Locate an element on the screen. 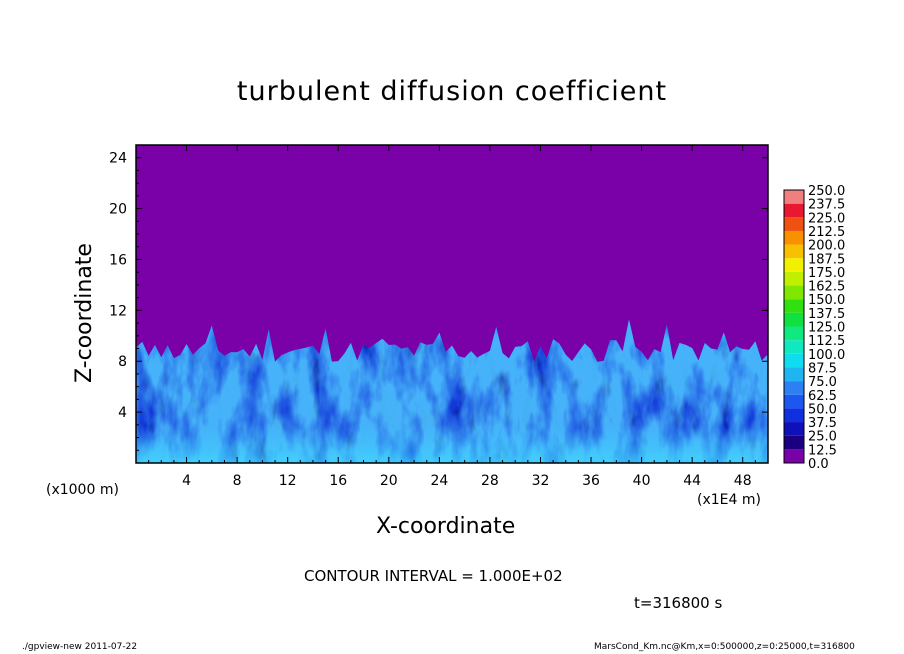  colorbar-label: 25.0 is located at coordinates (822, 437).